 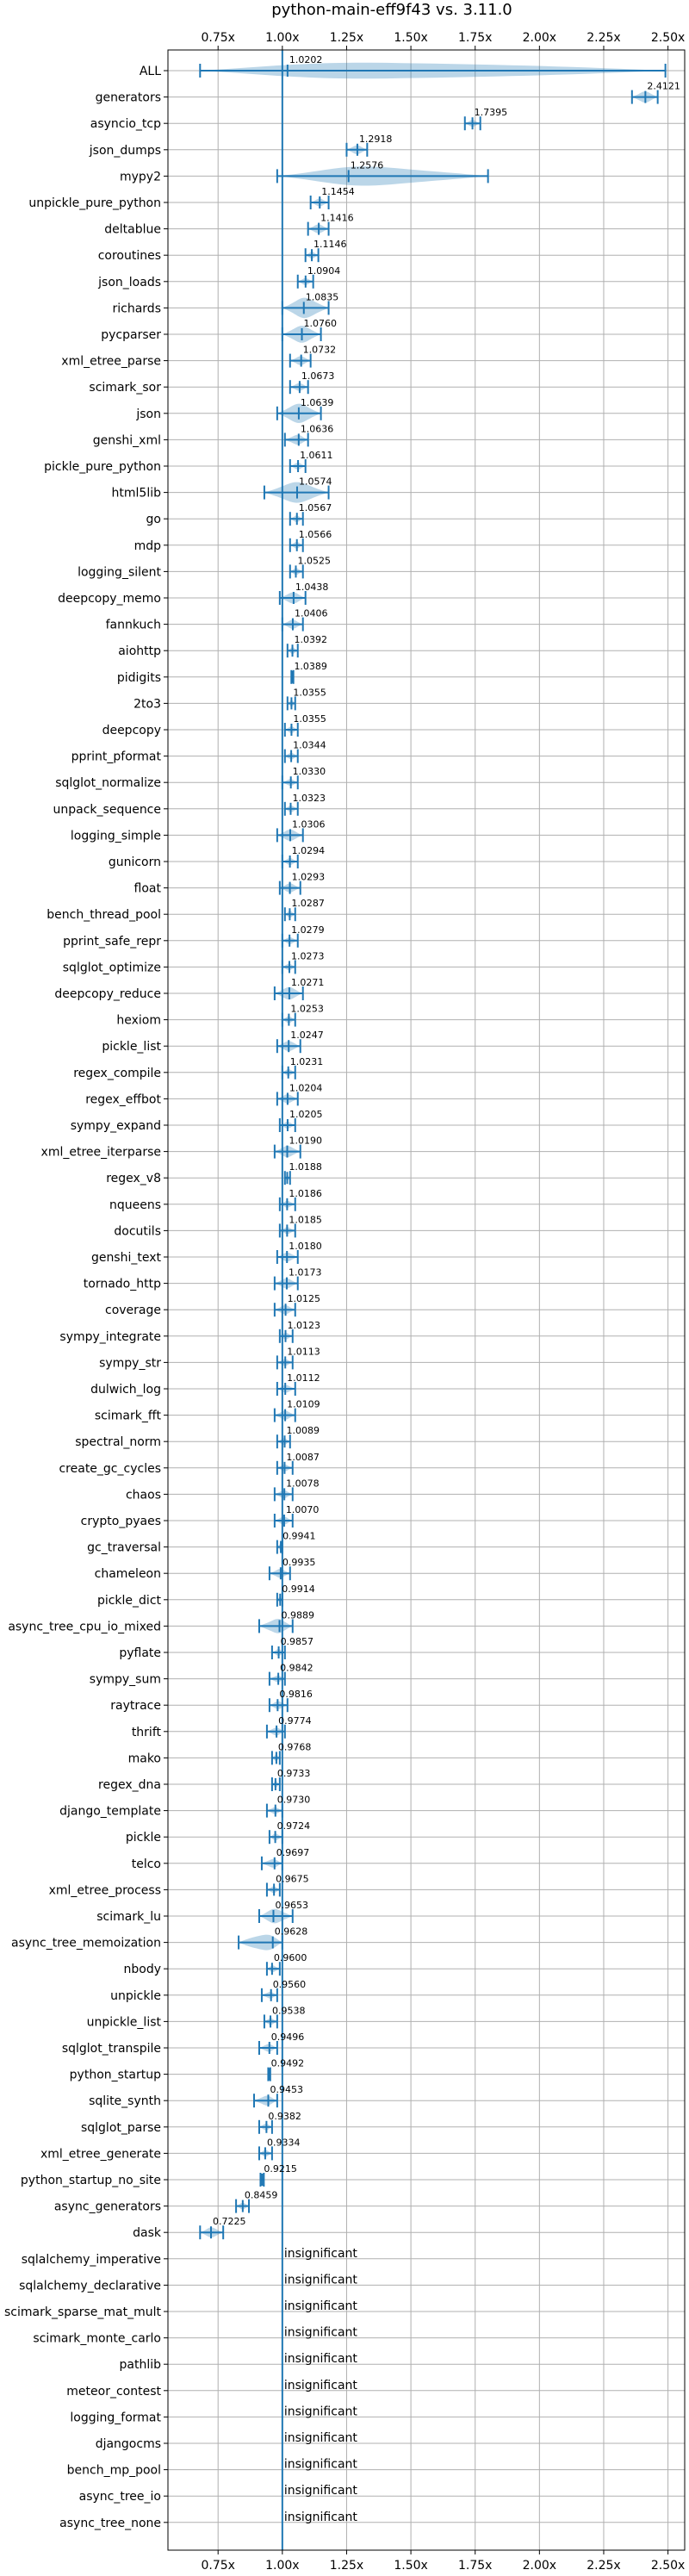 What do you see at coordinates (128, 2444) in the screenshot?
I see `category-label: djangocms` at bounding box center [128, 2444].